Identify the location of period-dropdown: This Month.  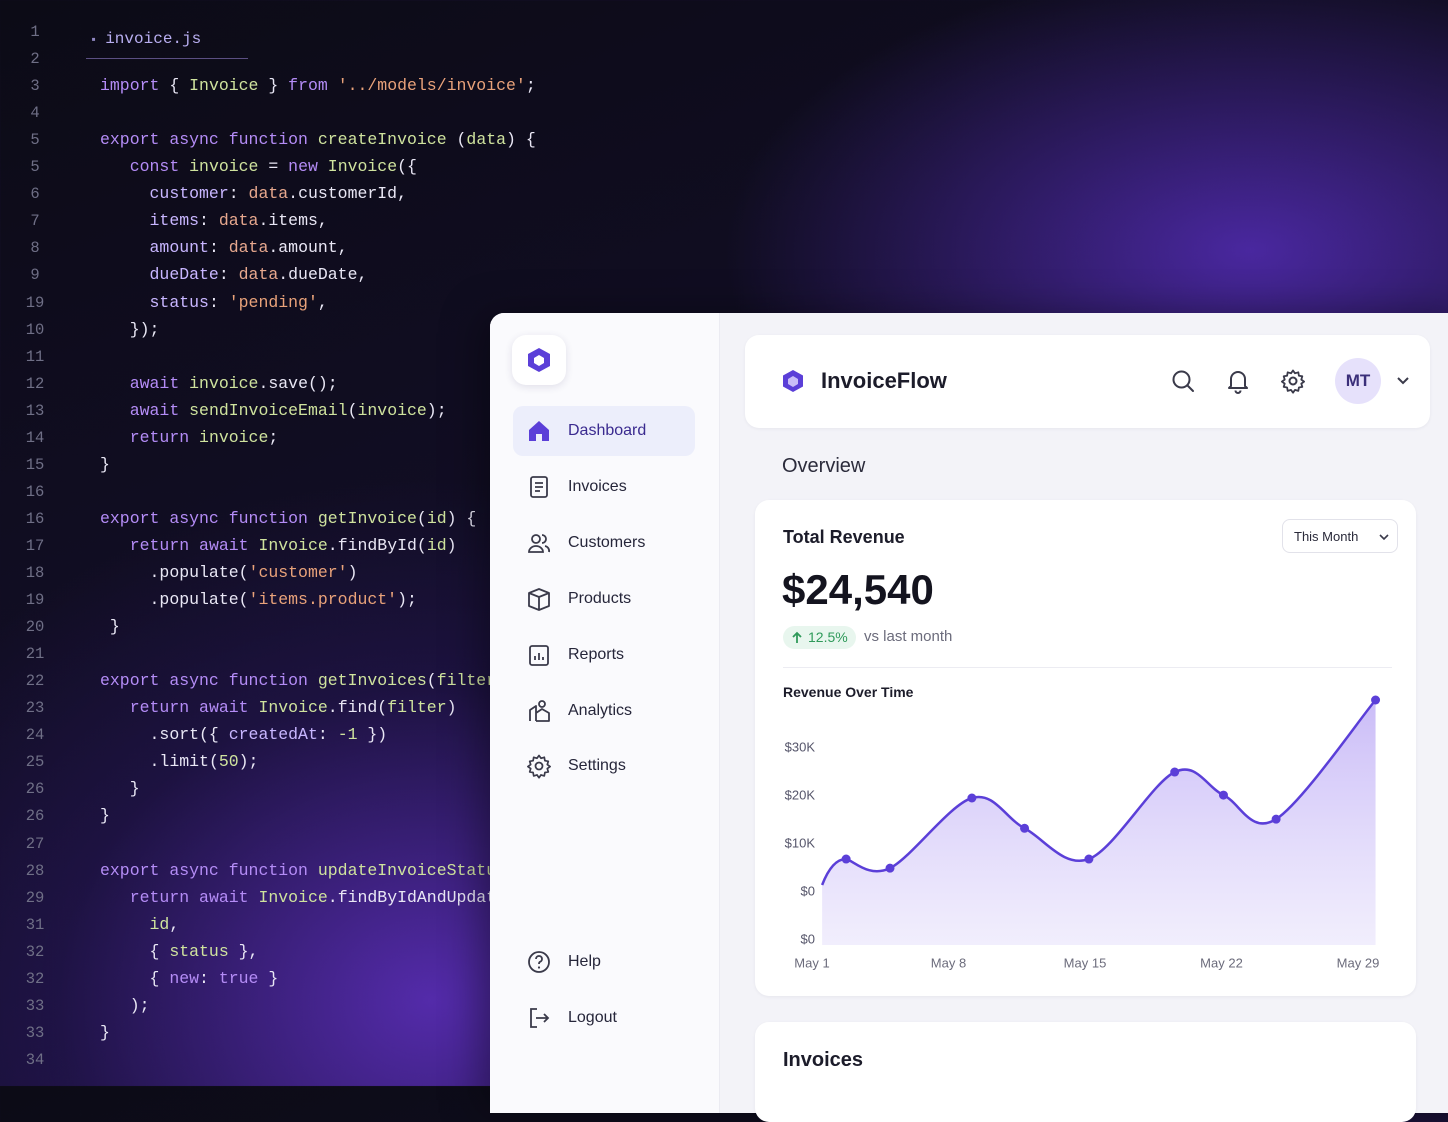
(1340, 536).